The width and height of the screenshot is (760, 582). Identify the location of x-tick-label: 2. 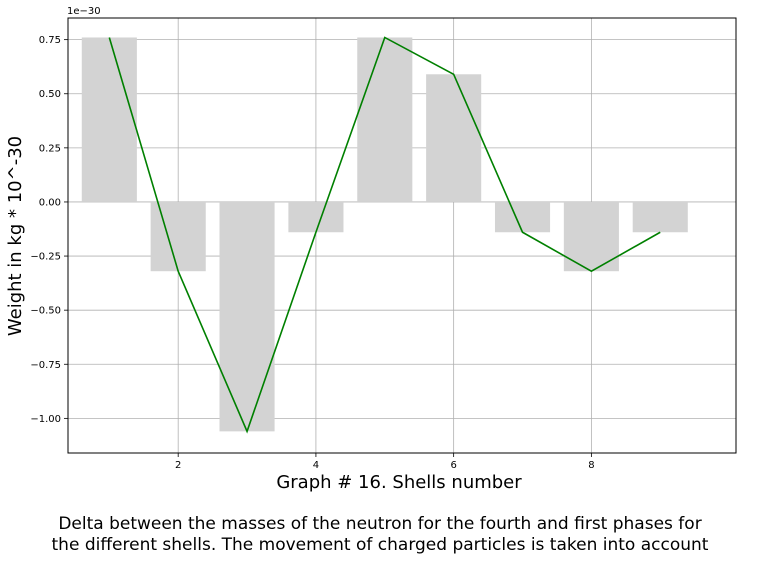
(178, 465).